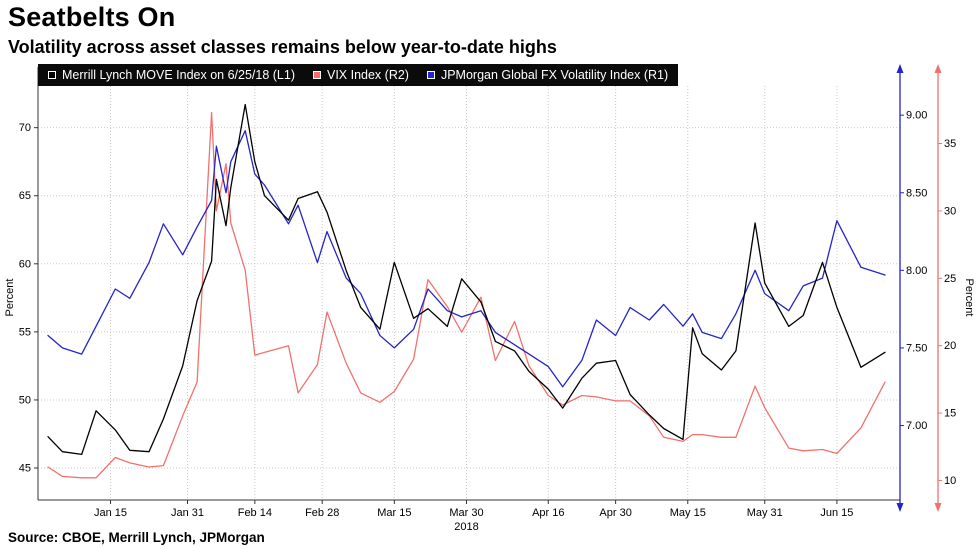 Image resolution: width=977 pixels, height=549 pixels. I want to click on svg-text: Apr 30, so click(615, 513).